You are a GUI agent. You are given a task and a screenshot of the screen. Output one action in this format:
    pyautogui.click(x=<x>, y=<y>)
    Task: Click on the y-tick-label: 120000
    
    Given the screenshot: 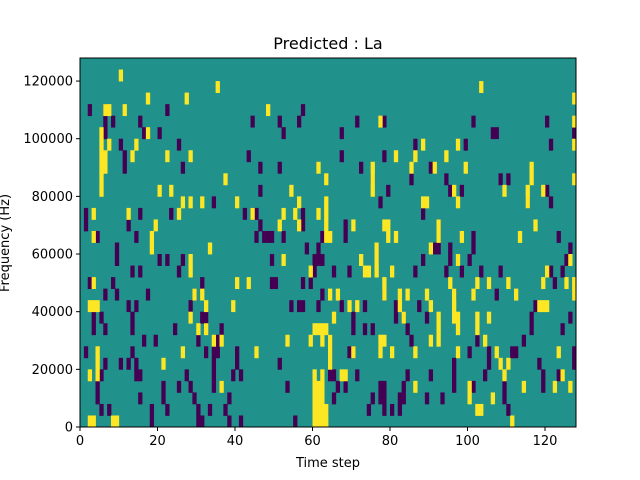 What is the action you would take?
    pyautogui.click(x=48, y=82)
    